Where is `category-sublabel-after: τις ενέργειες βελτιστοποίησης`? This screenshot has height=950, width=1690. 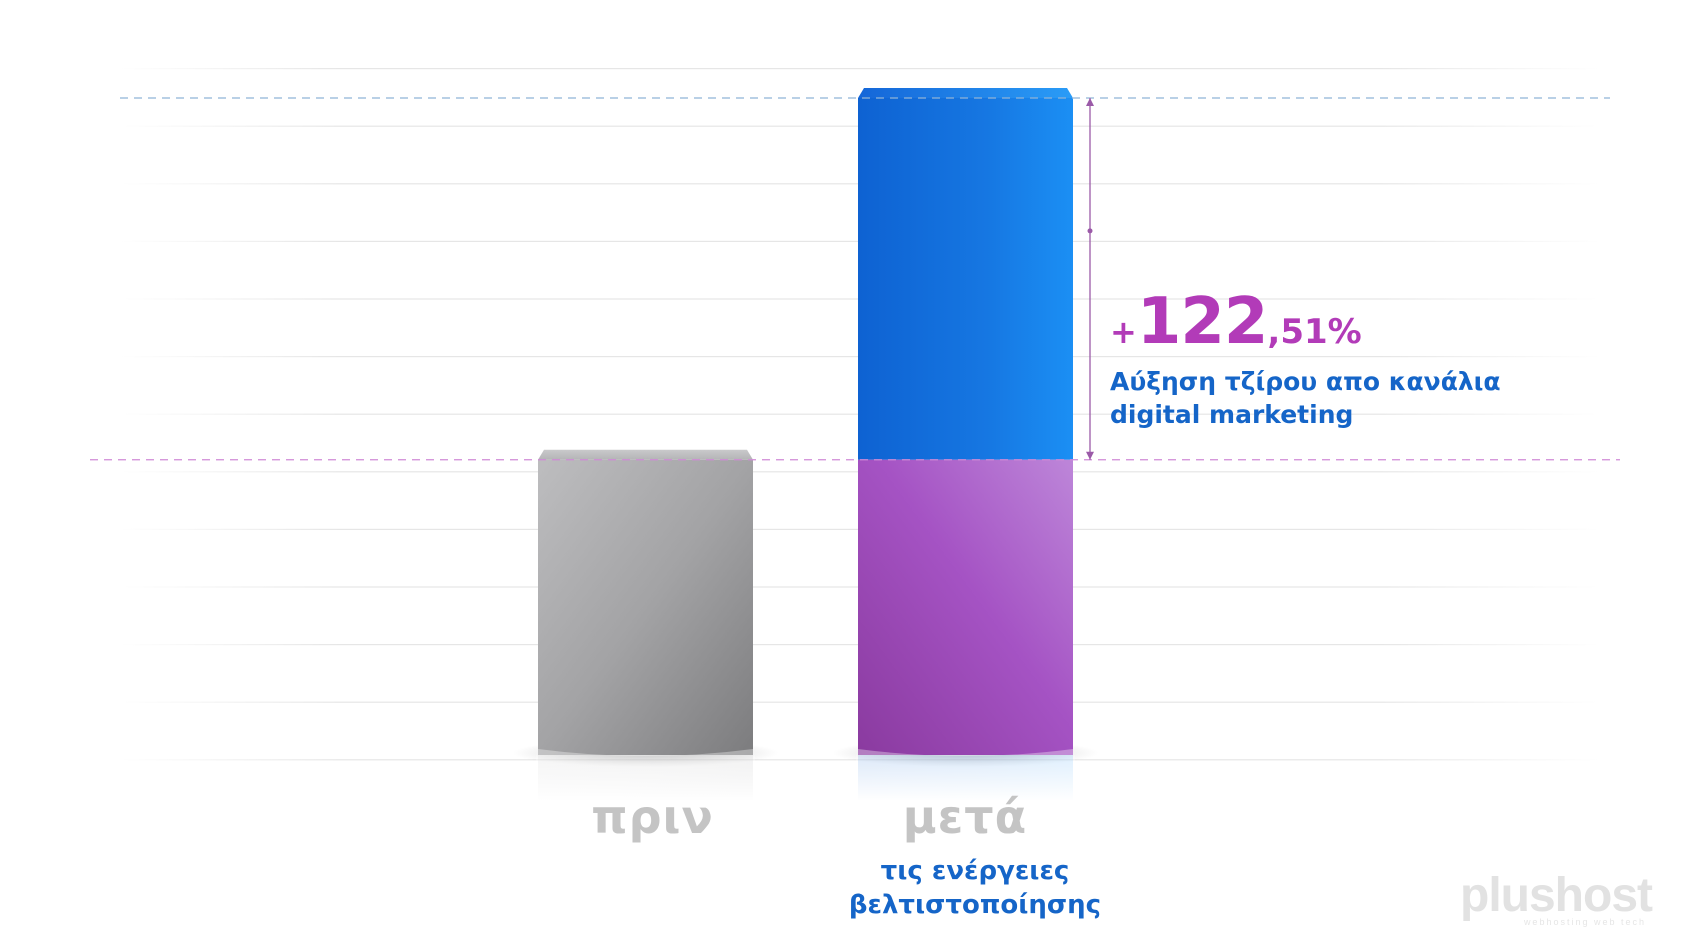
category-sublabel-after: τις ενέργειες βελτιστοποίησης is located at coordinates (975, 888).